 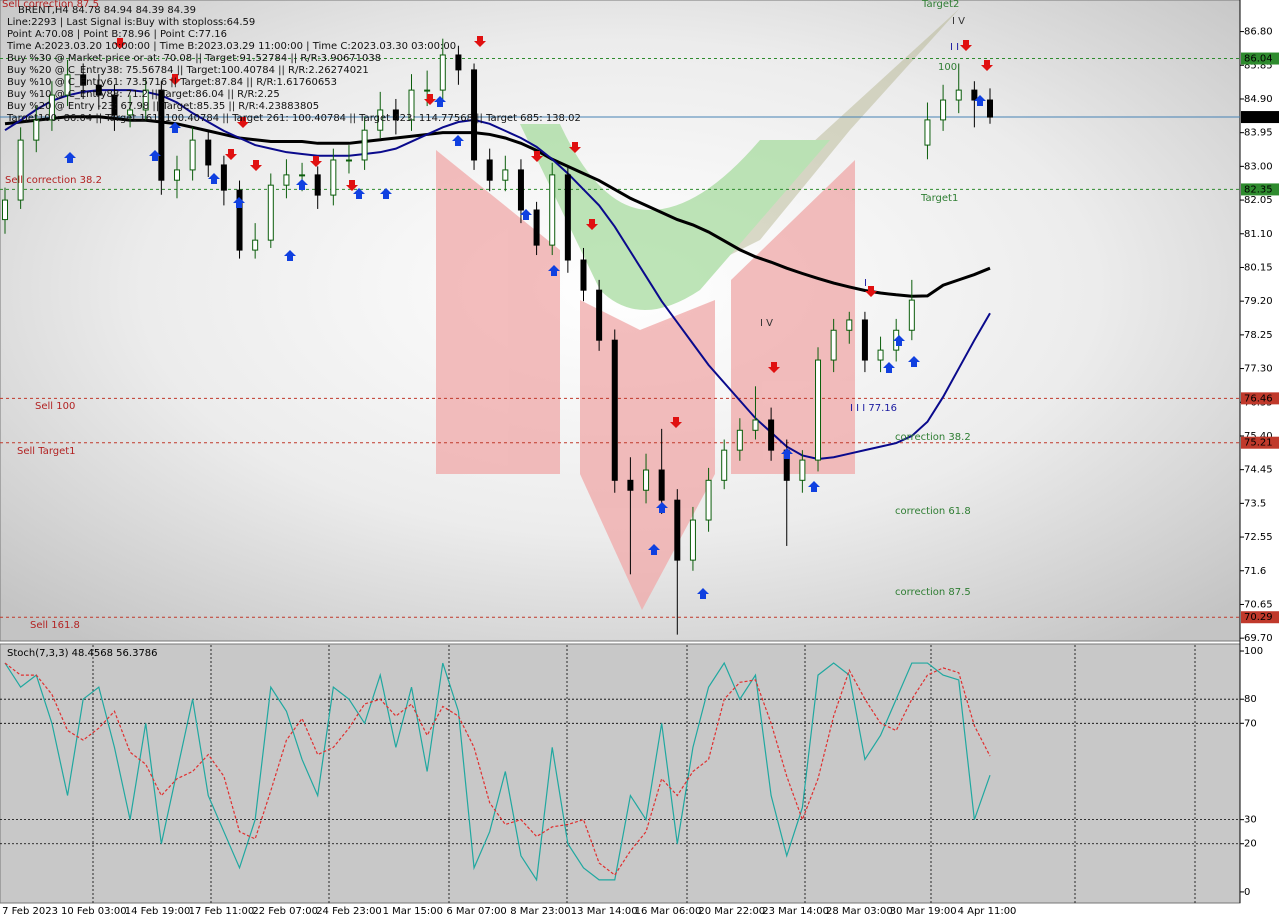 I want to click on x-tick-label: 30 Mar 19:00, so click(x=923, y=911).